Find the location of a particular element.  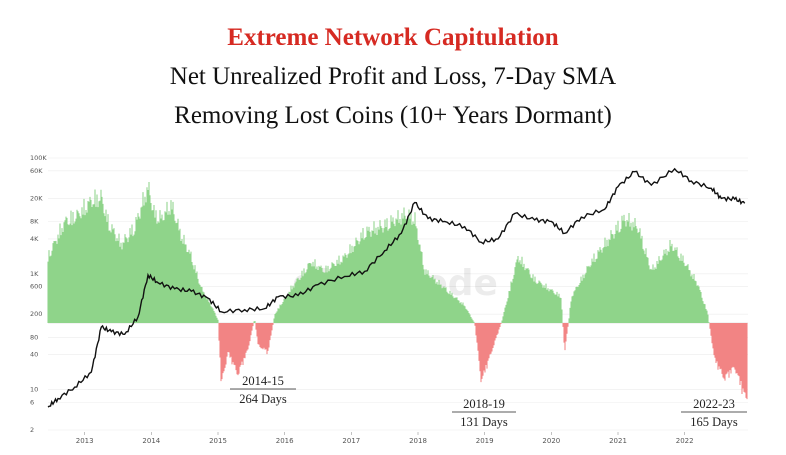

x-tick-label: 2014 is located at coordinates (151, 441).